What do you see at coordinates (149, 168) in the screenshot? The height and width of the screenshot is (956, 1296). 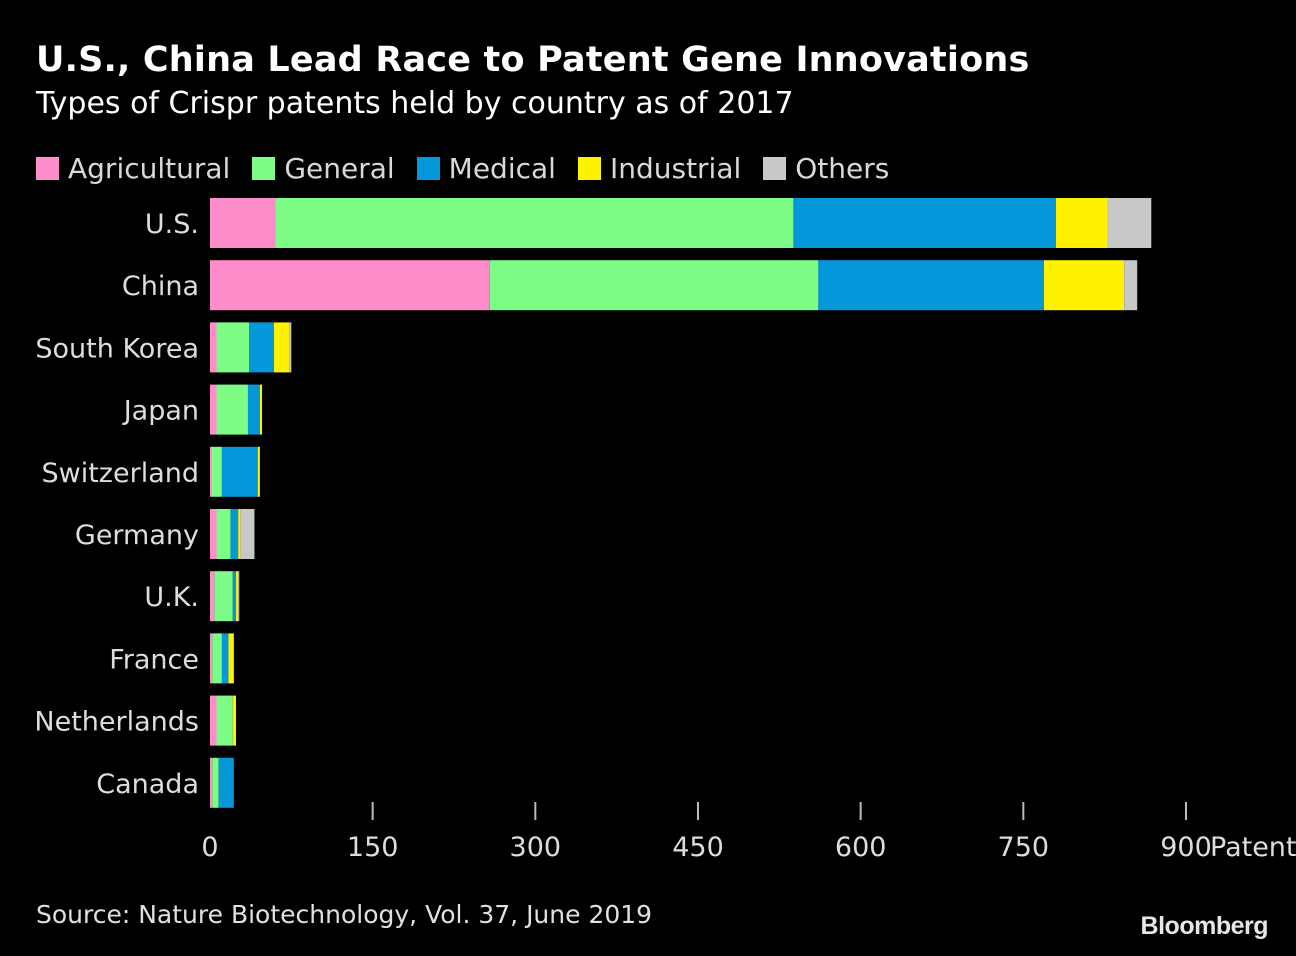 I see `legend-label-agricultural: Agricultural` at bounding box center [149, 168].